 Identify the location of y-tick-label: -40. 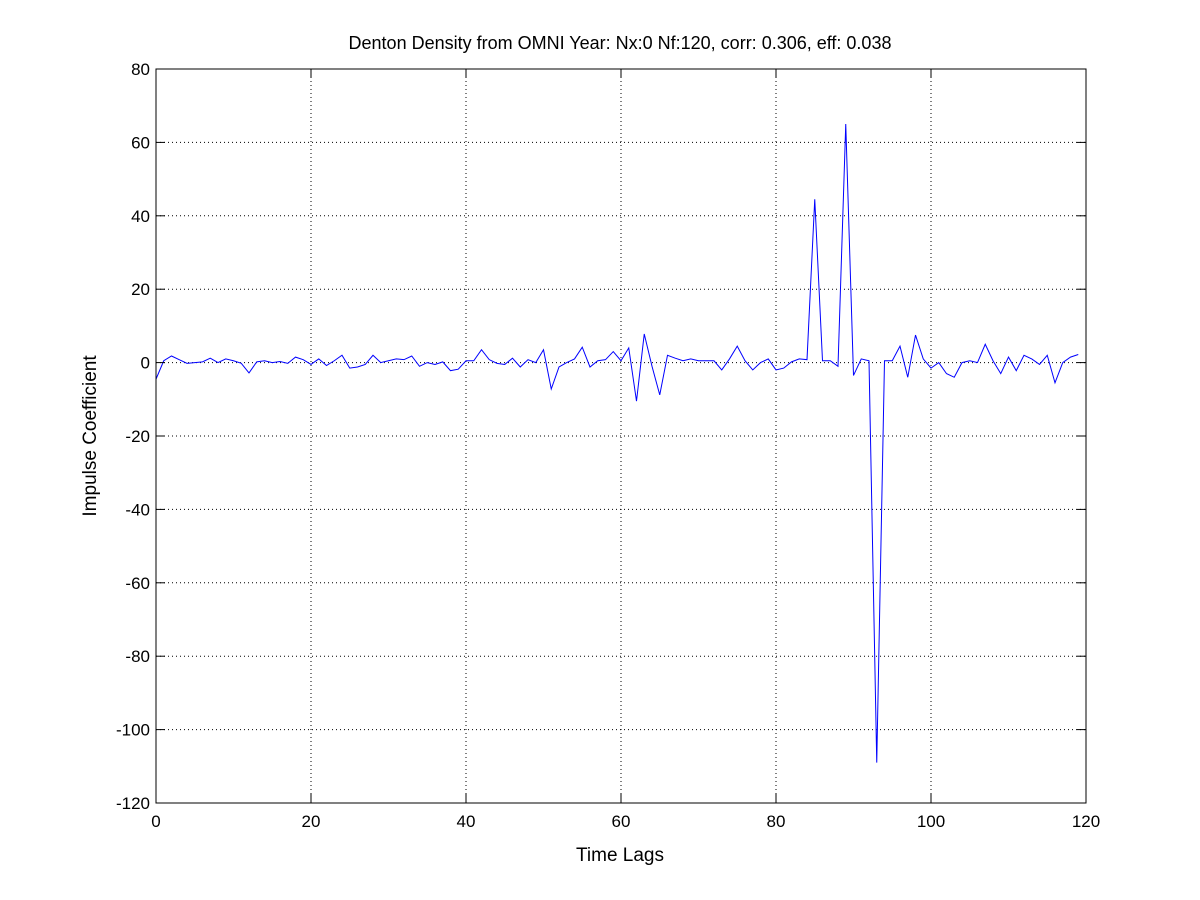
(137, 509).